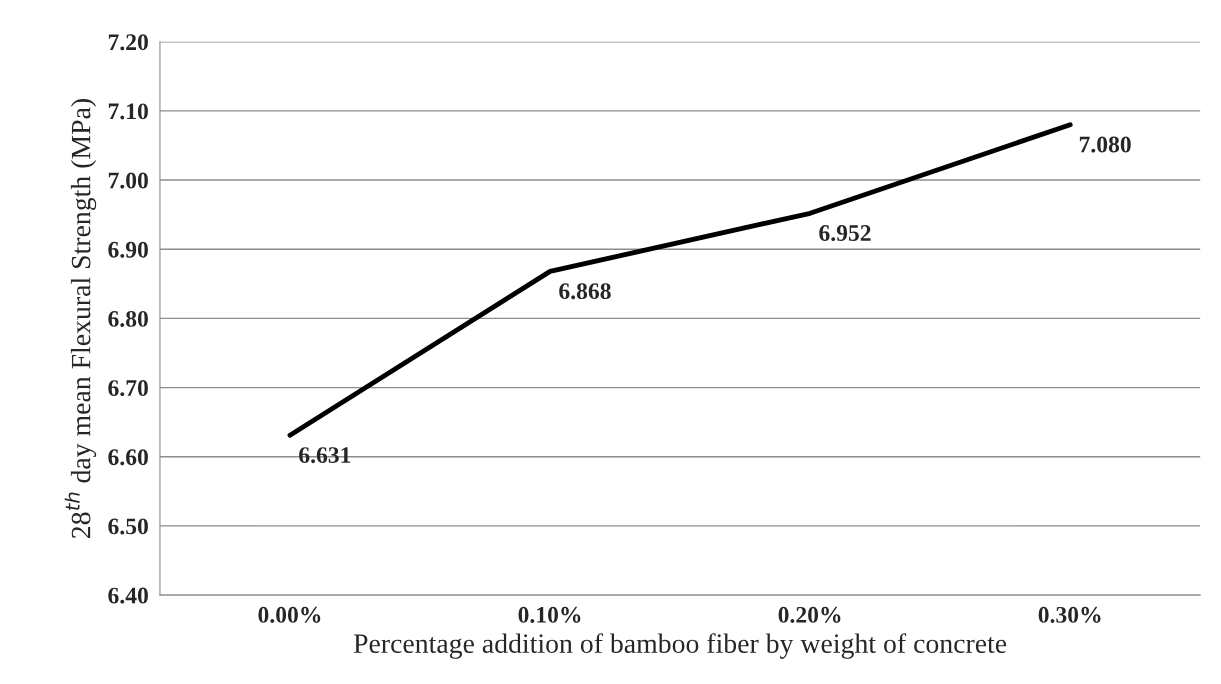  Describe the element at coordinates (549, 614) in the screenshot. I see `x-tick-label: 0.10%` at that location.